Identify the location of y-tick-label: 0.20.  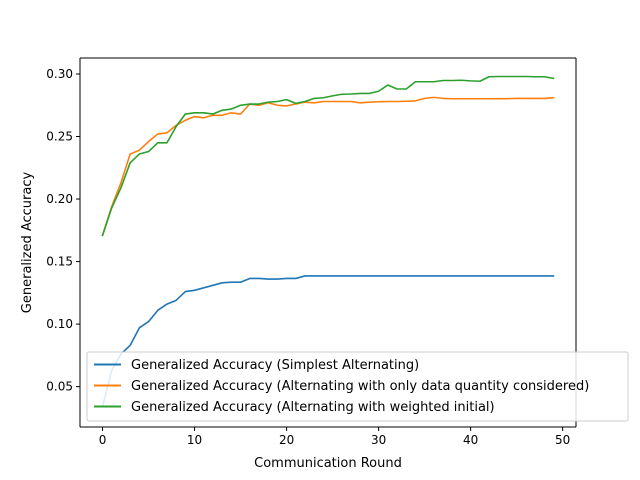
(59, 199).